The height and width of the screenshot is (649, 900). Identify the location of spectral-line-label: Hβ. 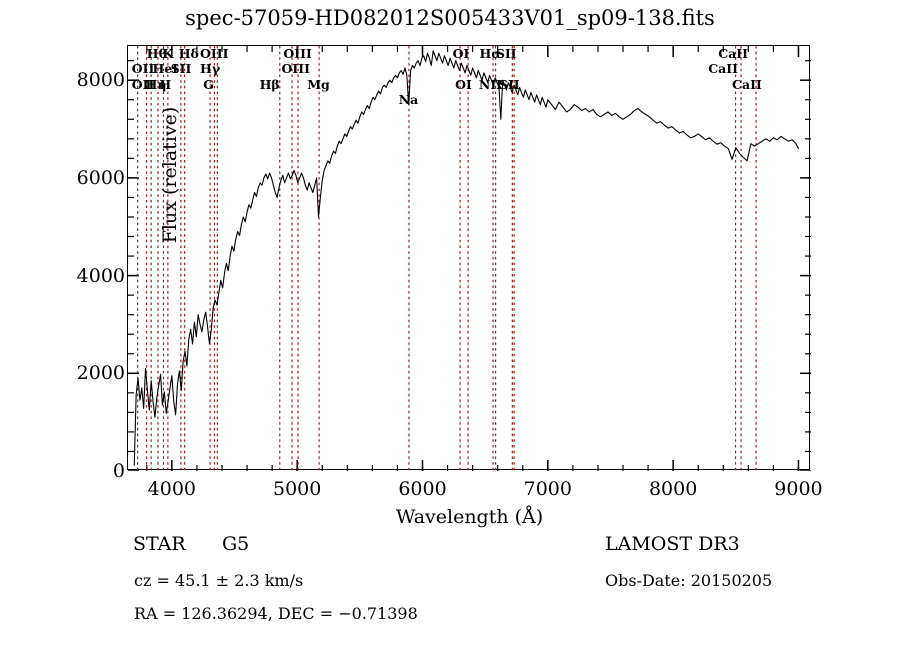
(269, 84).